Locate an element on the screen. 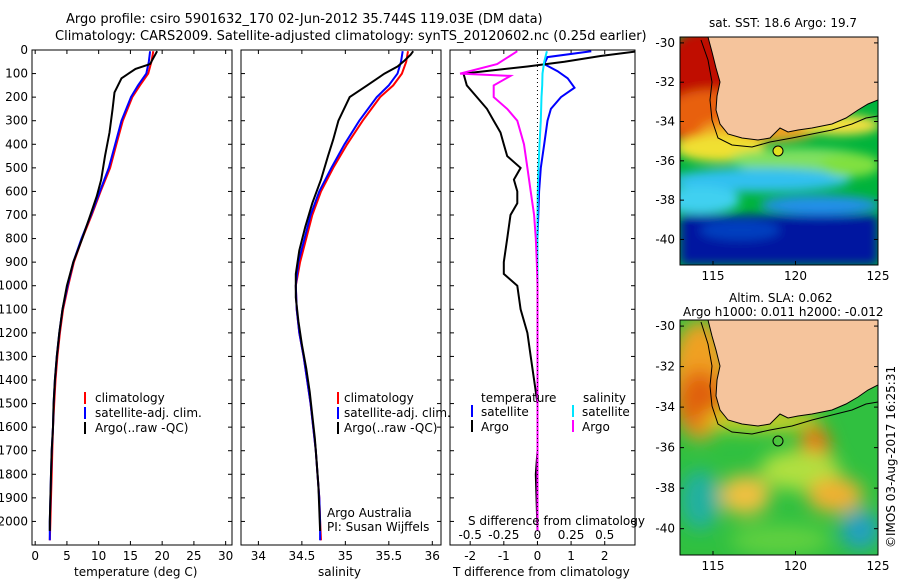 This screenshot has width=900, height=580. sst_map-ytick-label: -34 is located at coordinates (665, 122).